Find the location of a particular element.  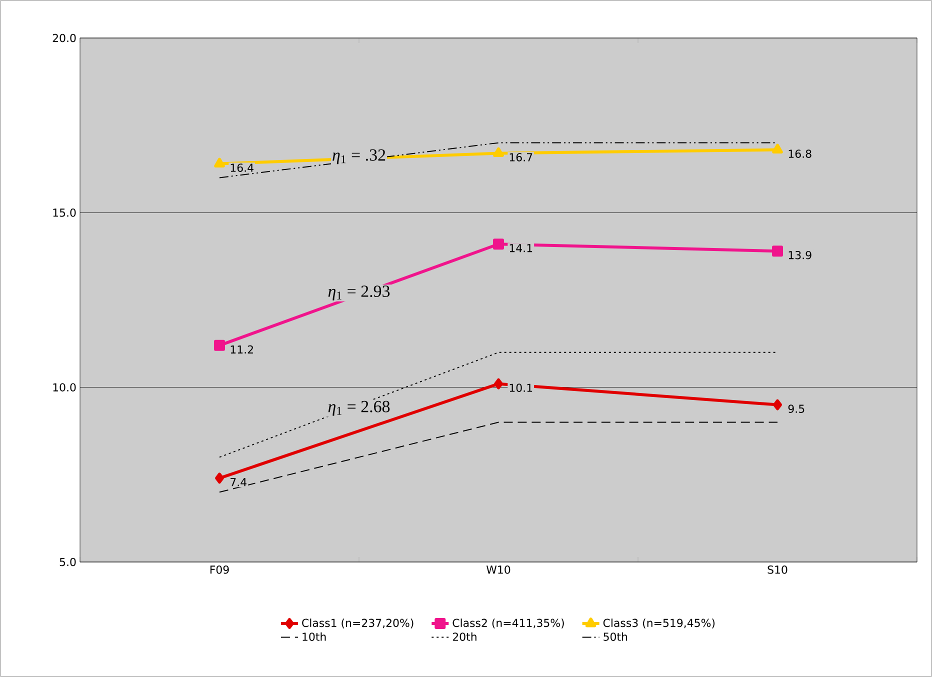

data-label: 16.7 is located at coordinates (521, 157).